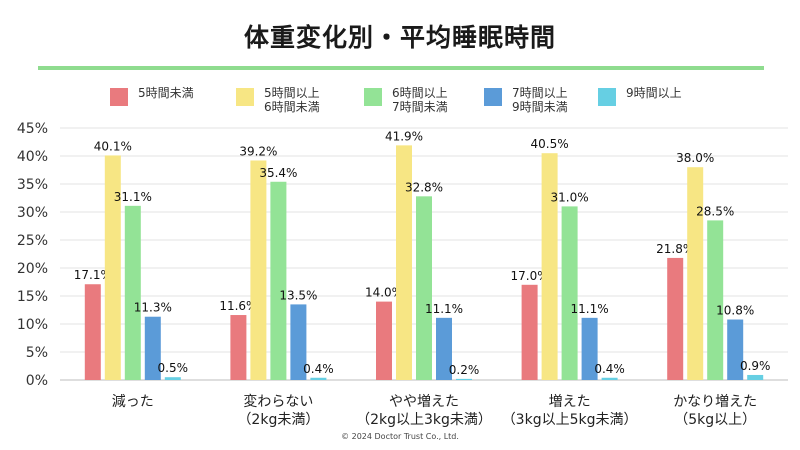  What do you see at coordinates (404, 136) in the screenshot?
I see `data-label-2-3: 41.9%` at bounding box center [404, 136].